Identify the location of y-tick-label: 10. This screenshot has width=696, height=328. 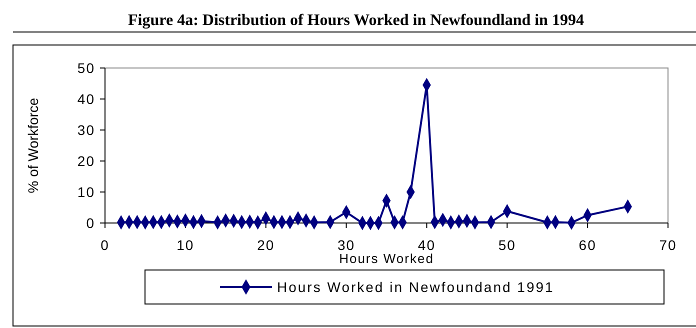
(86, 192).